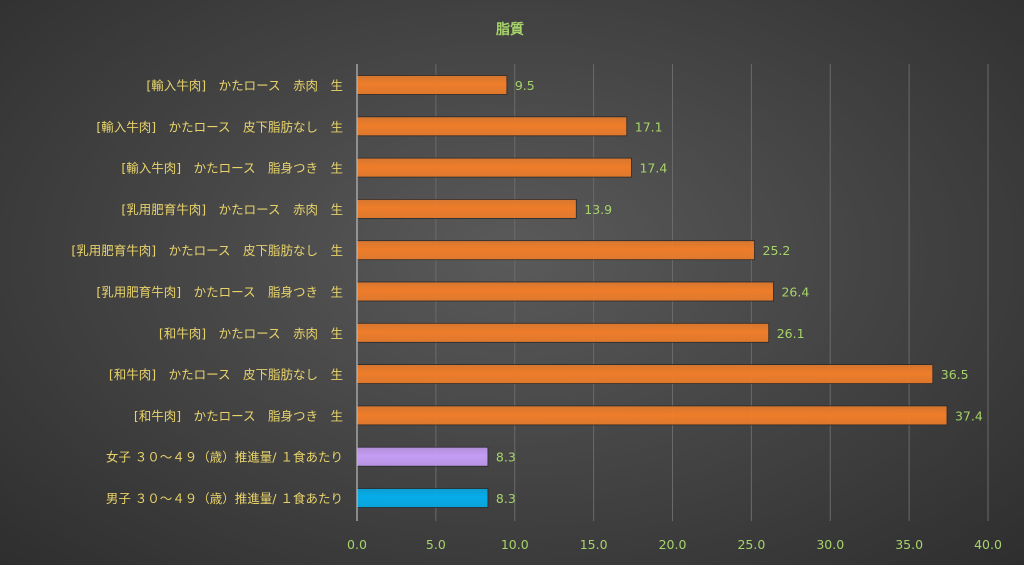  Describe the element at coordinates (219, 126) in the screenshot. I see `category-label: [輸入牛肉] かたロース 皮下脂肪なし 生` at that location.